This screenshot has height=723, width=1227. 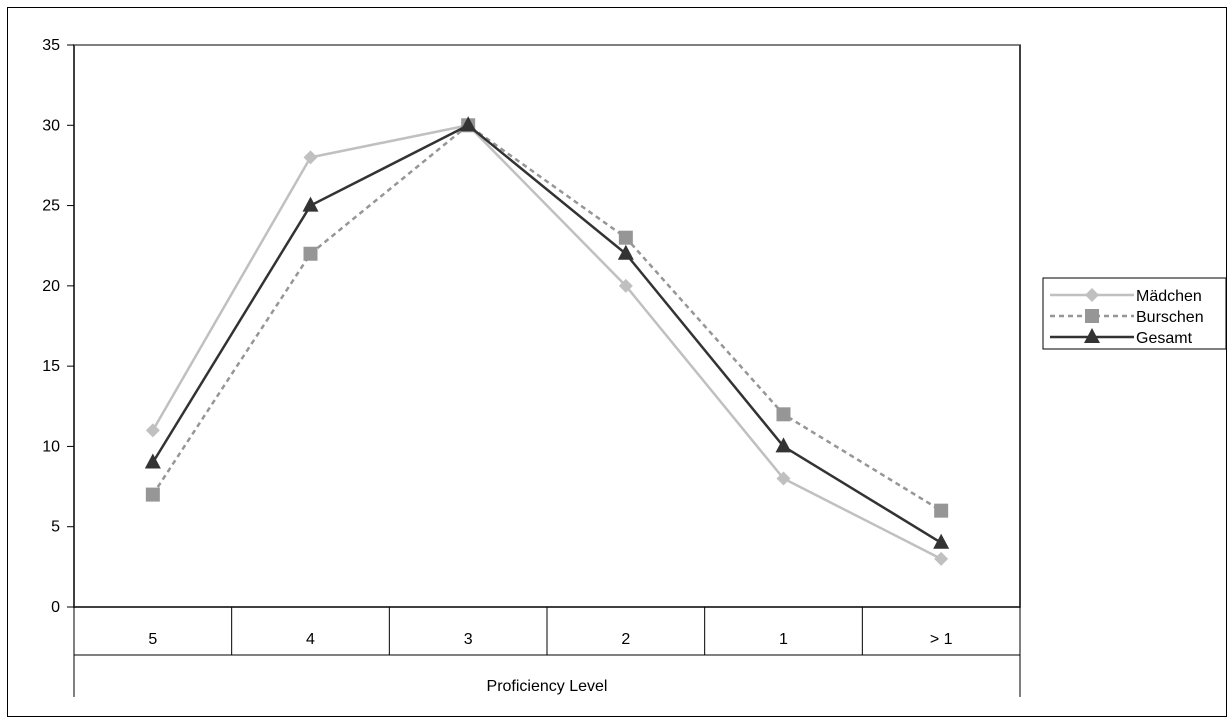 I want to click on x-axis-title: Proficiency Level, so click(x=547, y=686).